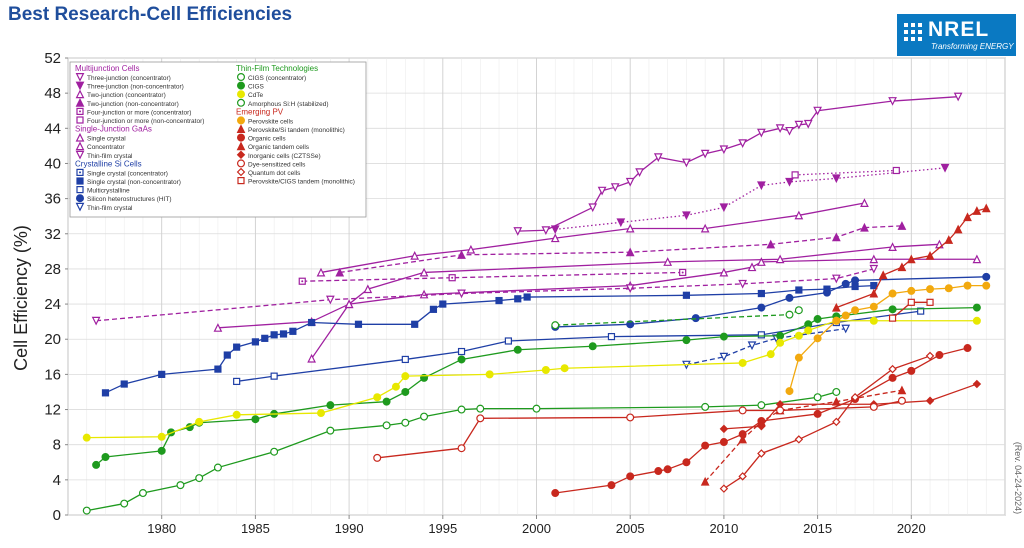 The image size is (1024, 548). Describe the element at coordinates (52, 410) in the screenshot. I see `y-tick-label: 12` at that location.